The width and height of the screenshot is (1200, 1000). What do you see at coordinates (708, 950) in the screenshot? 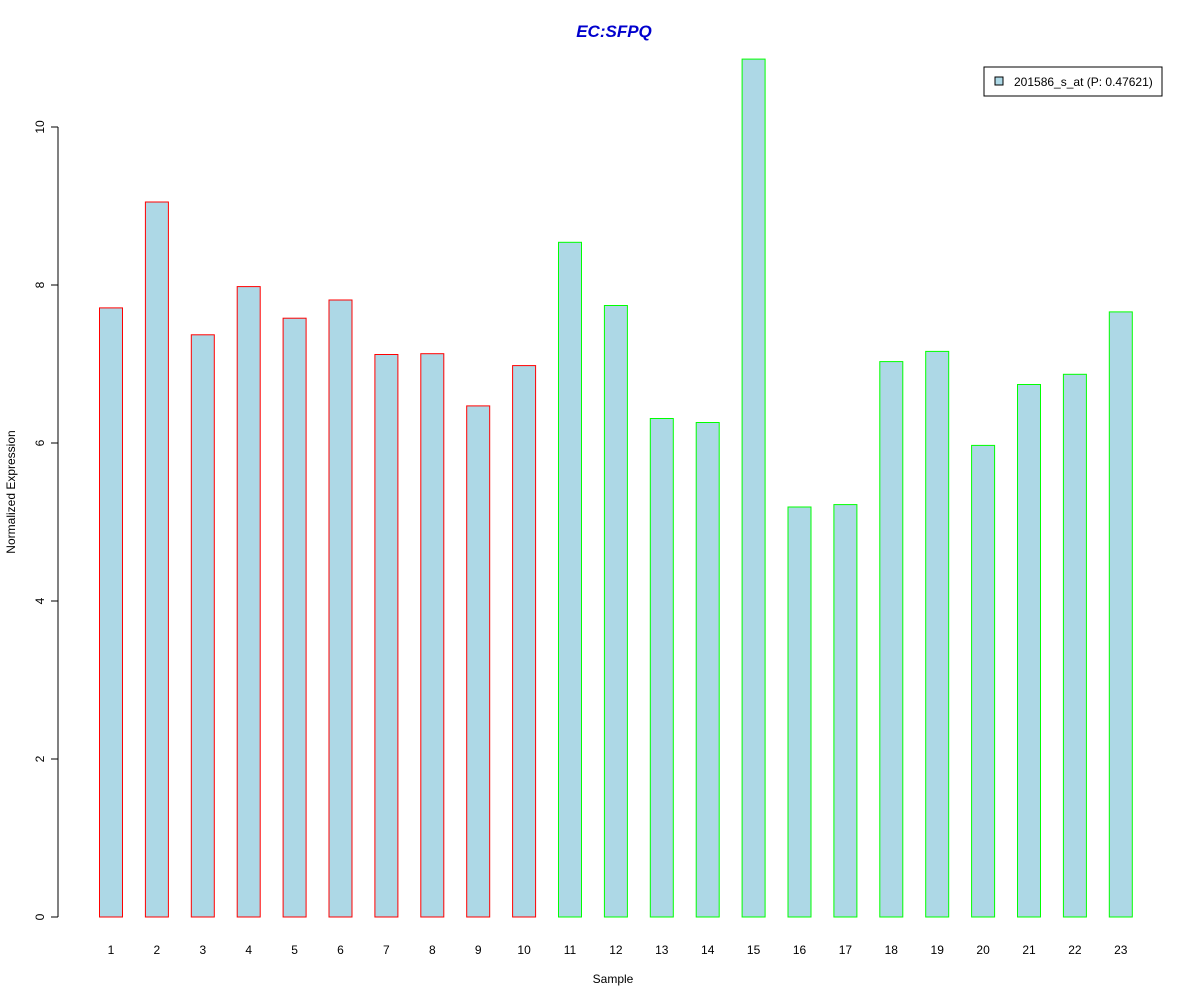
I see `x-tick-label: 14` at bounding box center [708, 950].